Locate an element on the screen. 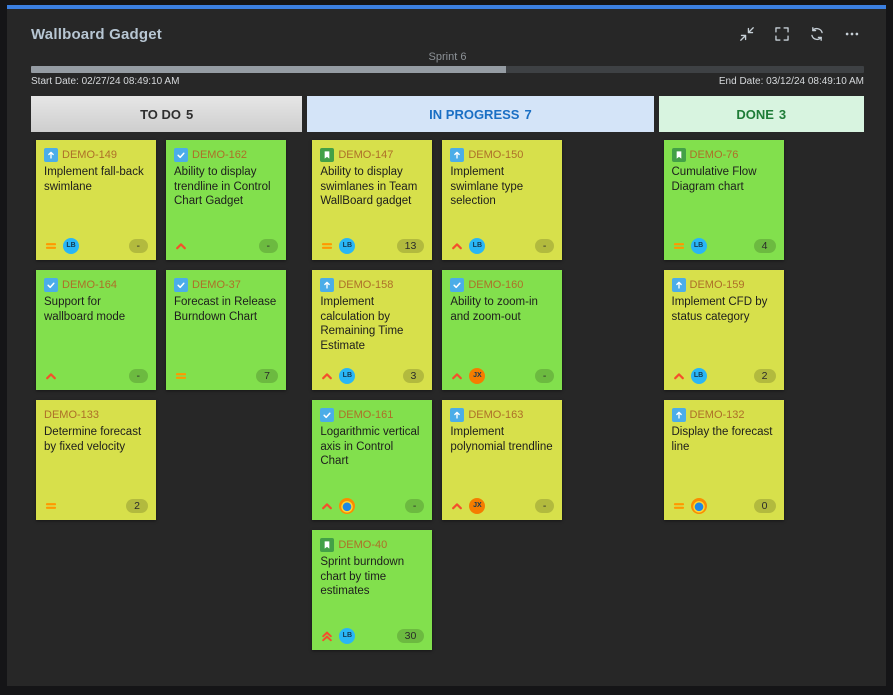  issue-key: DEMO-161 is located at coordinates (366, 414).